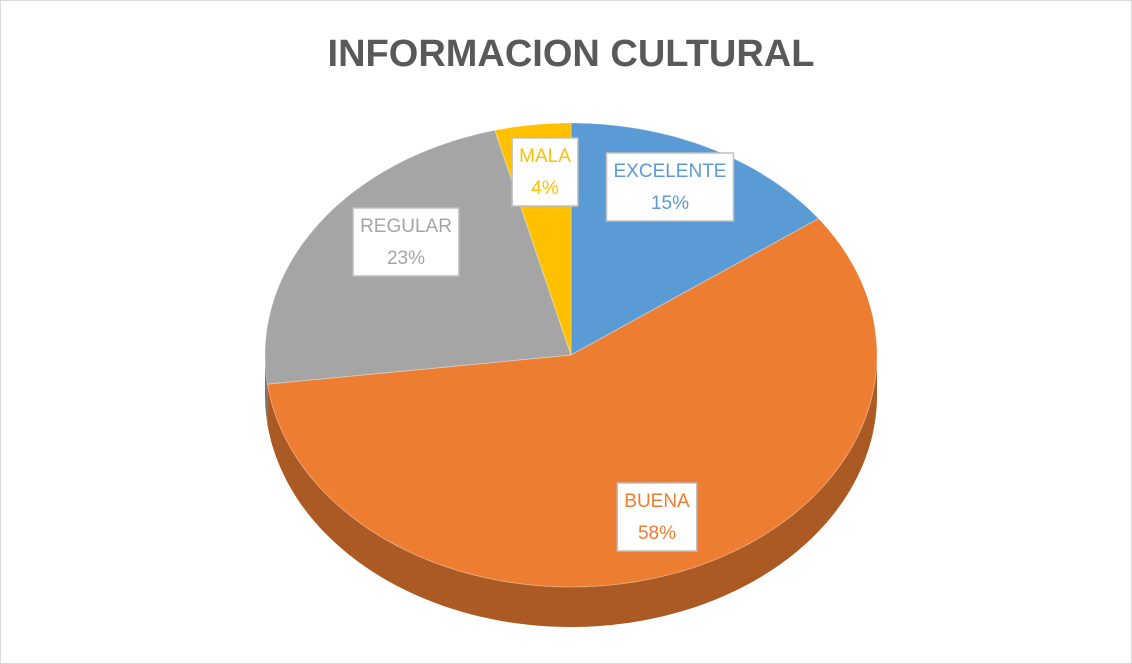 The height and width of the screenshot is (664, 1132). What do you see at coordinates (670, 203) in the screenshot?
I see `data-label-value: 15%` at bounding box center [670, 203].